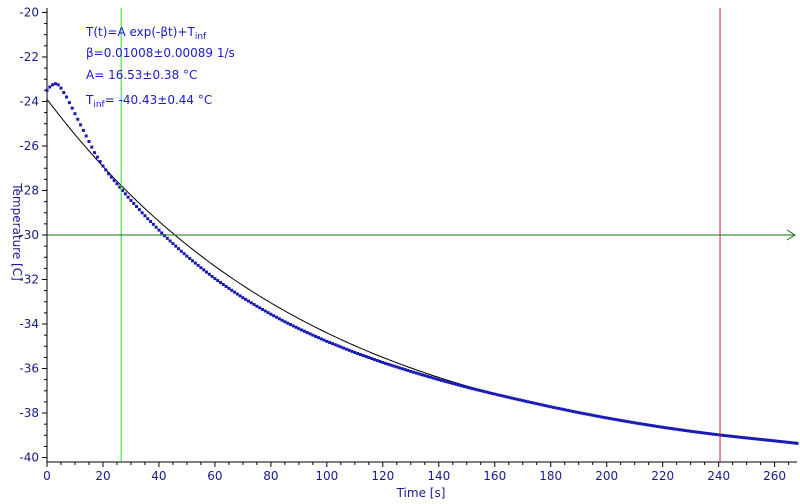 The height and width of the screenshot is (504, 800). What do you see at coordinates (550, 476) in the screenshot?
I see `x-tick-label: 180` at bounding box center [550, 476].